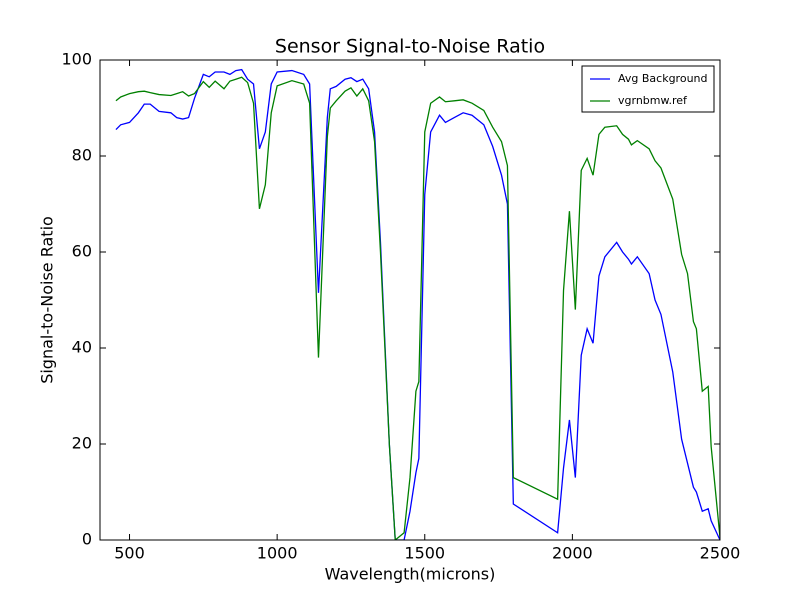  I want to click on legend-label: vgrnbmw.ref, so click(653, 100).